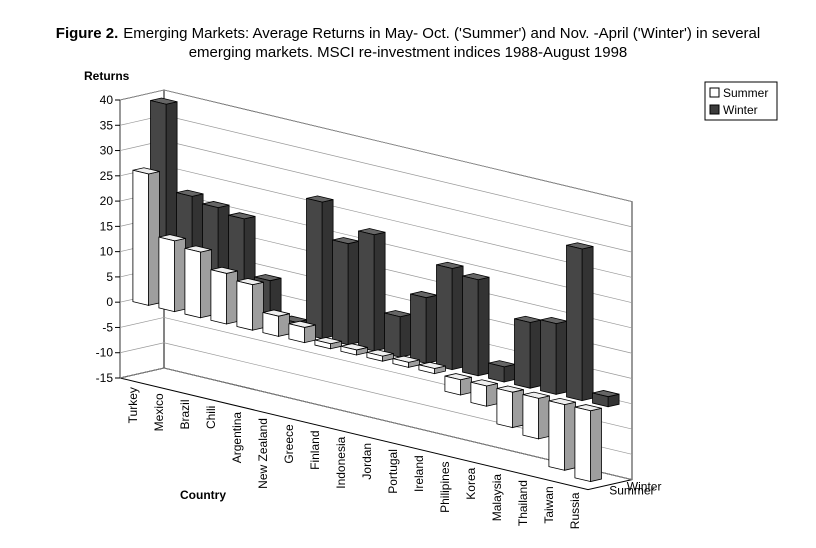 Image resolution: width=816 pixels, height=548 pixels. I want to click on y-tick-label: 15, so click(107, 226).